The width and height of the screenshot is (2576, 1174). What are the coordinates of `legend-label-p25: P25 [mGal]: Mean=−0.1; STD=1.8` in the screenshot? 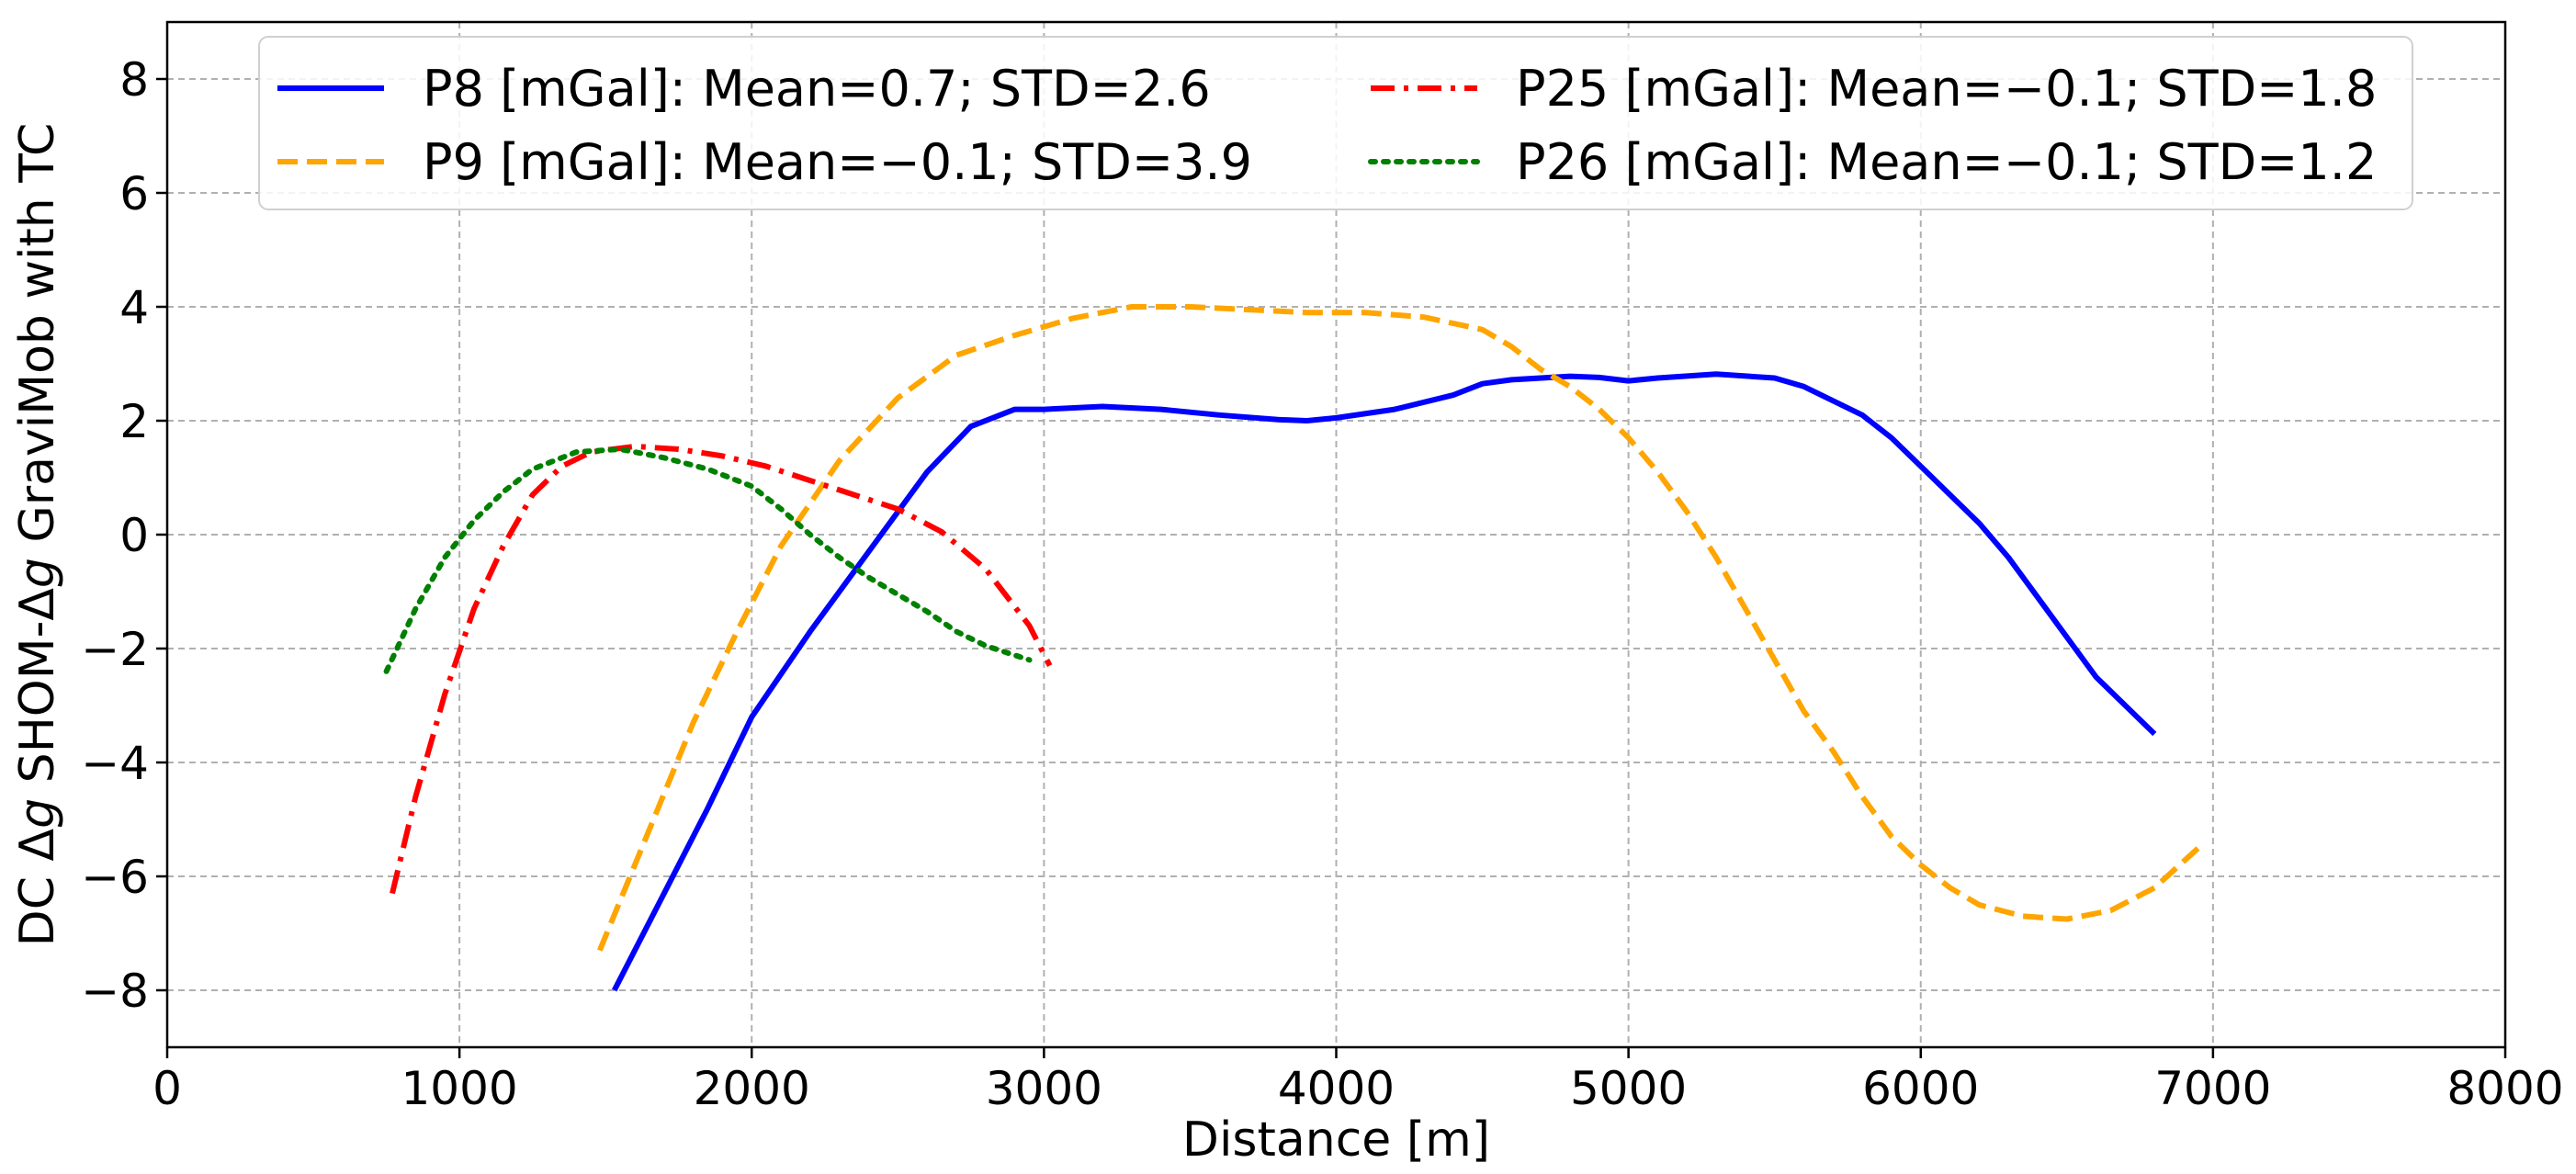 It's located at (1946, 89).